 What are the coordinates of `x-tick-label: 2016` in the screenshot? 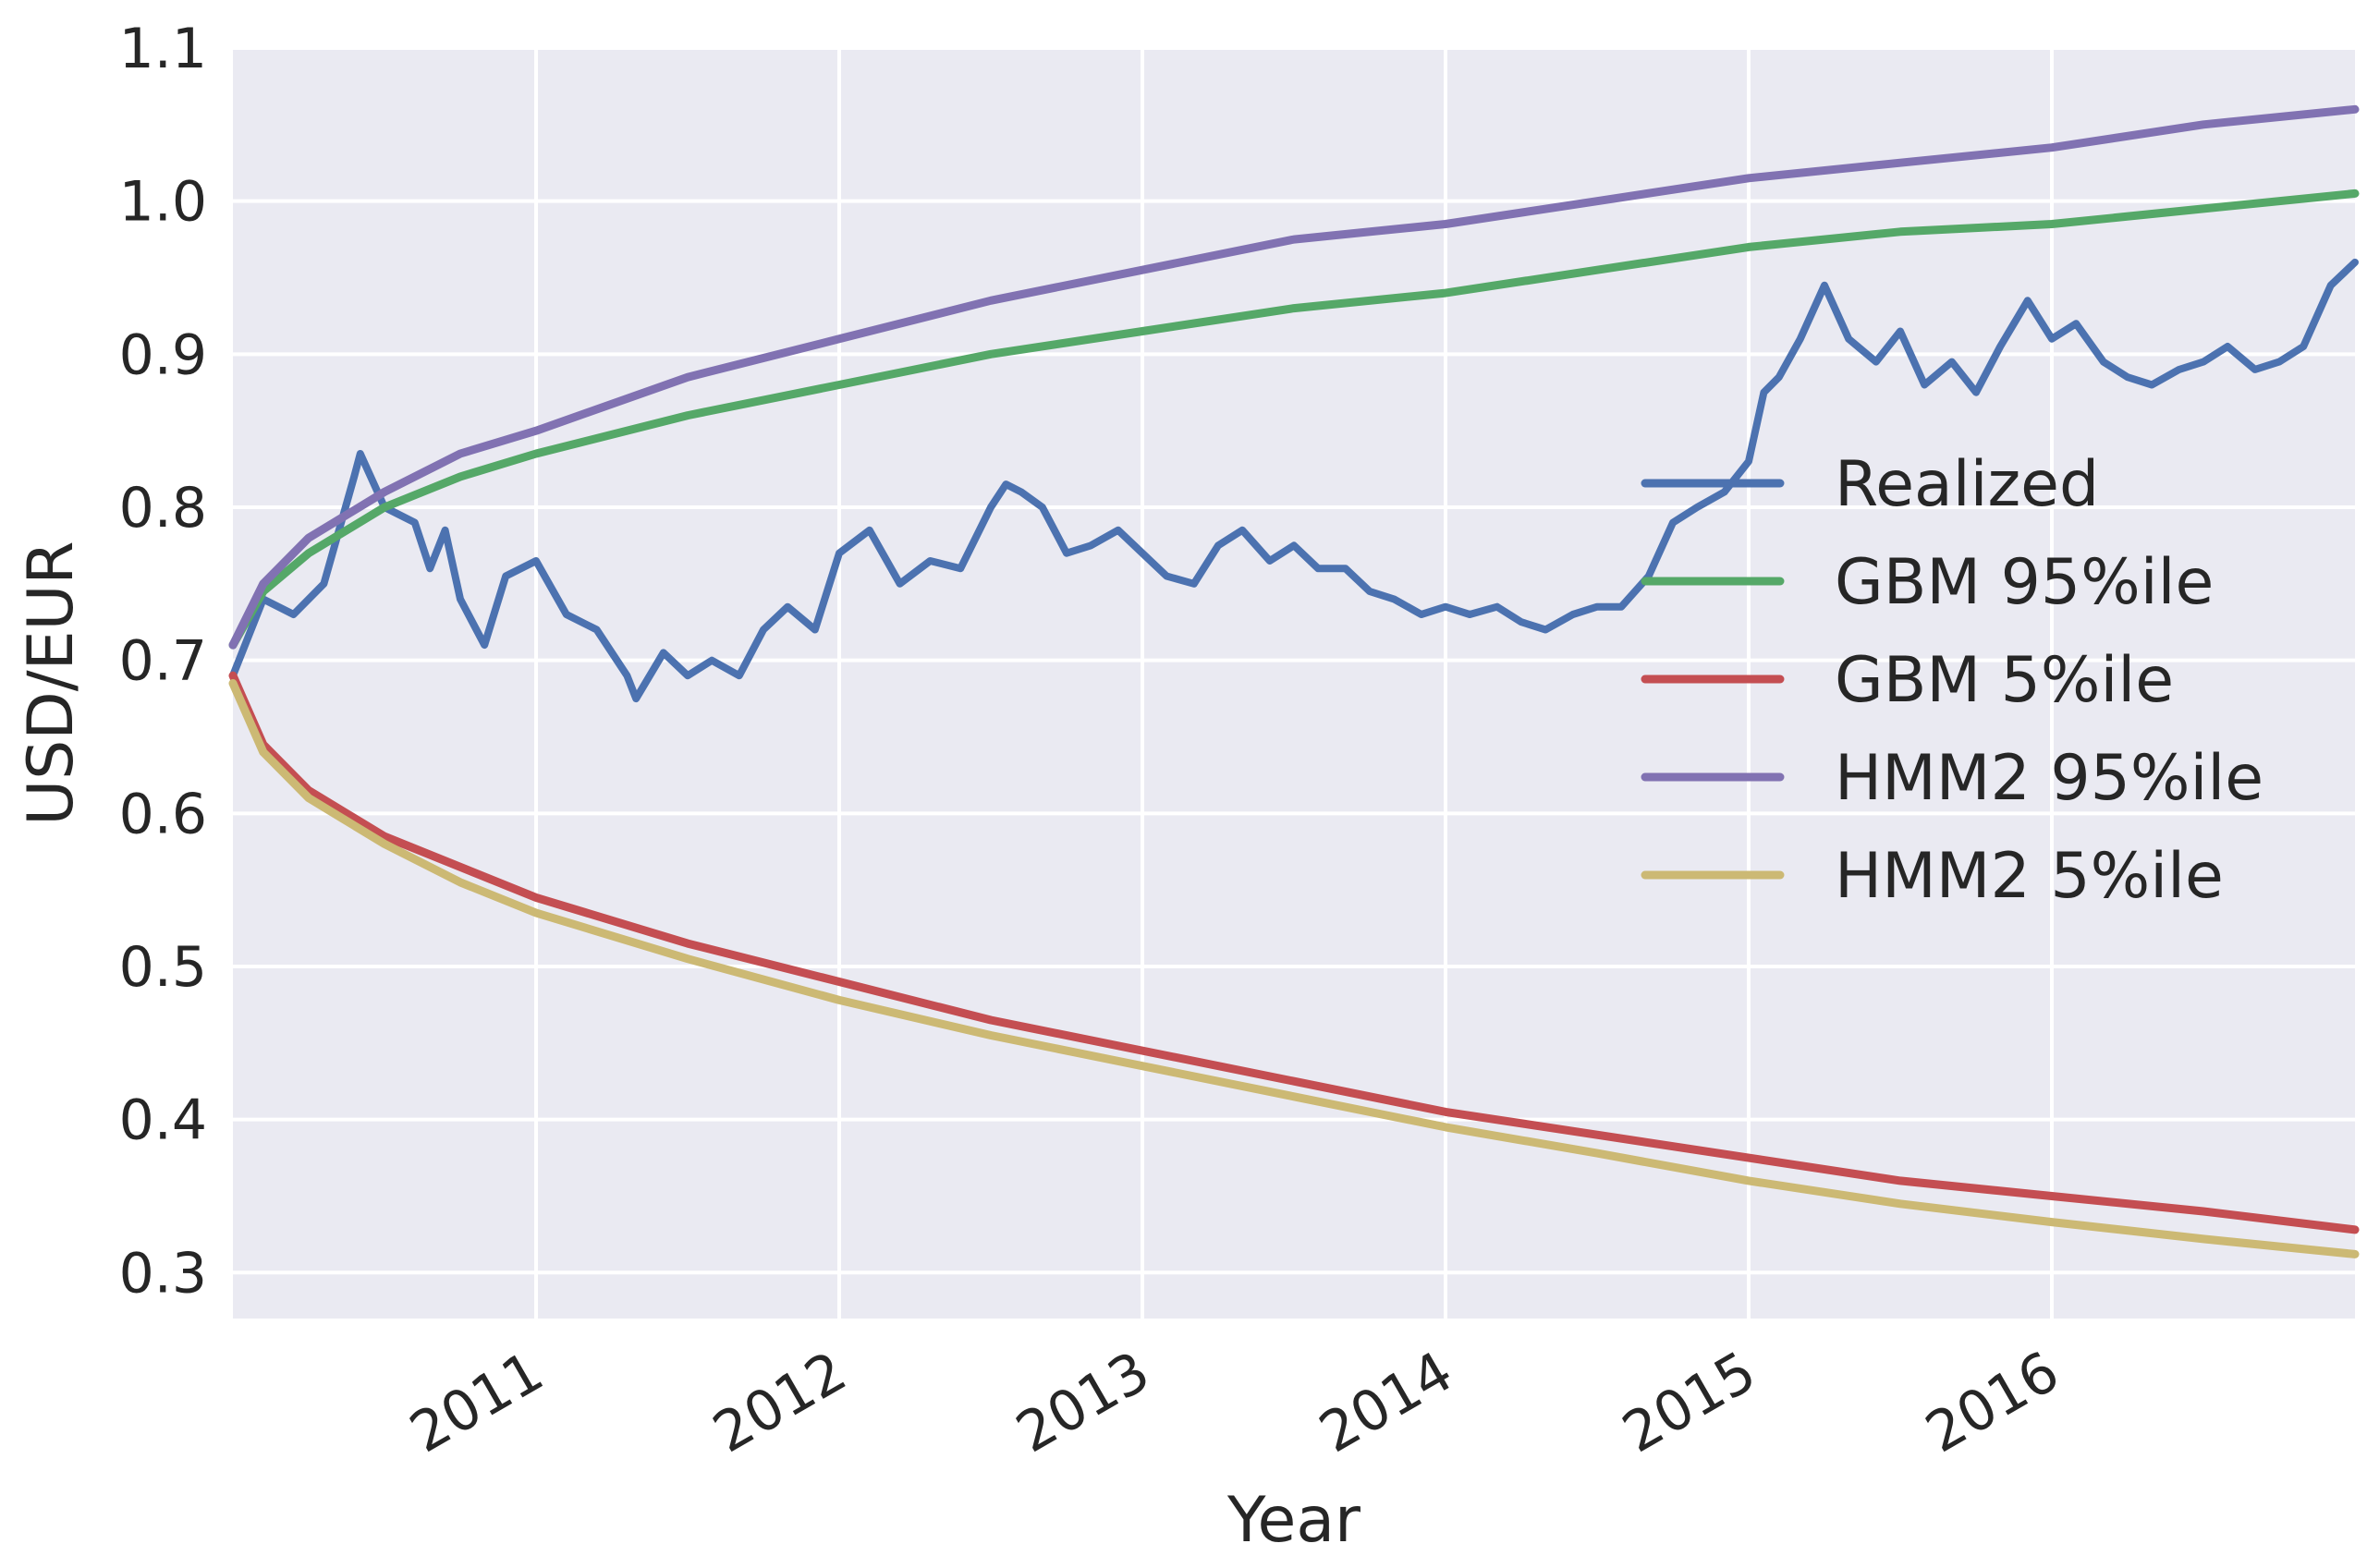 It's located at (1992, 1402).